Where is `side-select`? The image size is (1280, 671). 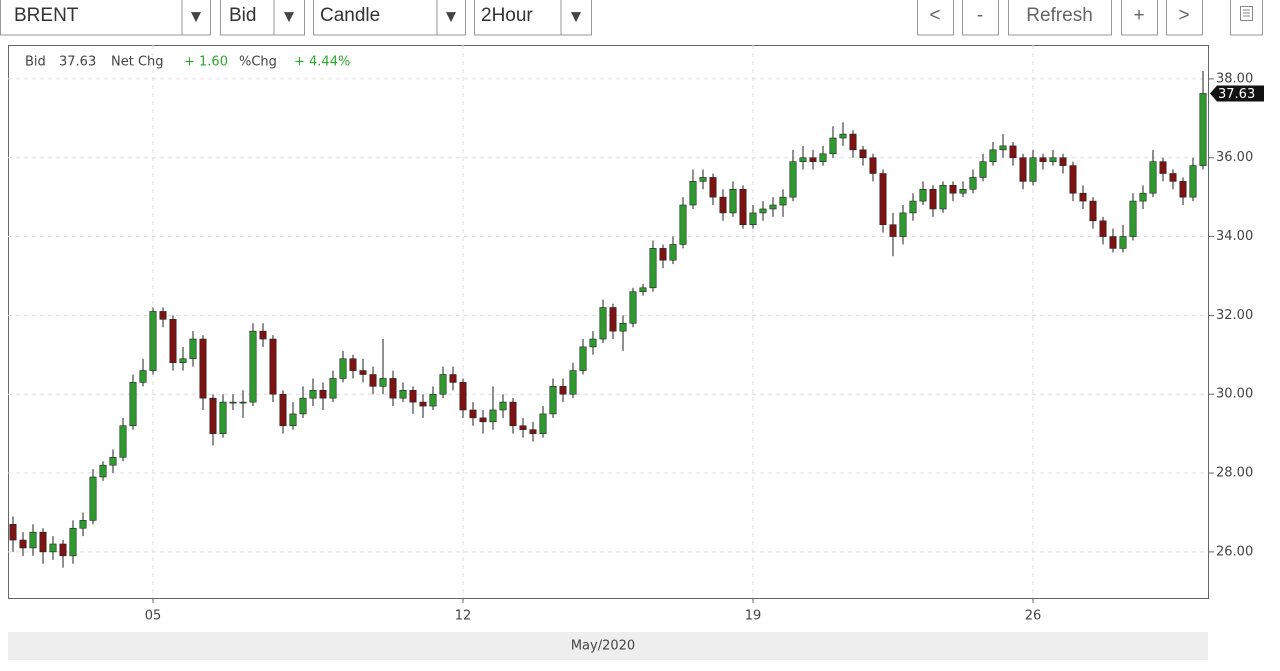 side-select is located at coordinates (262, 18).